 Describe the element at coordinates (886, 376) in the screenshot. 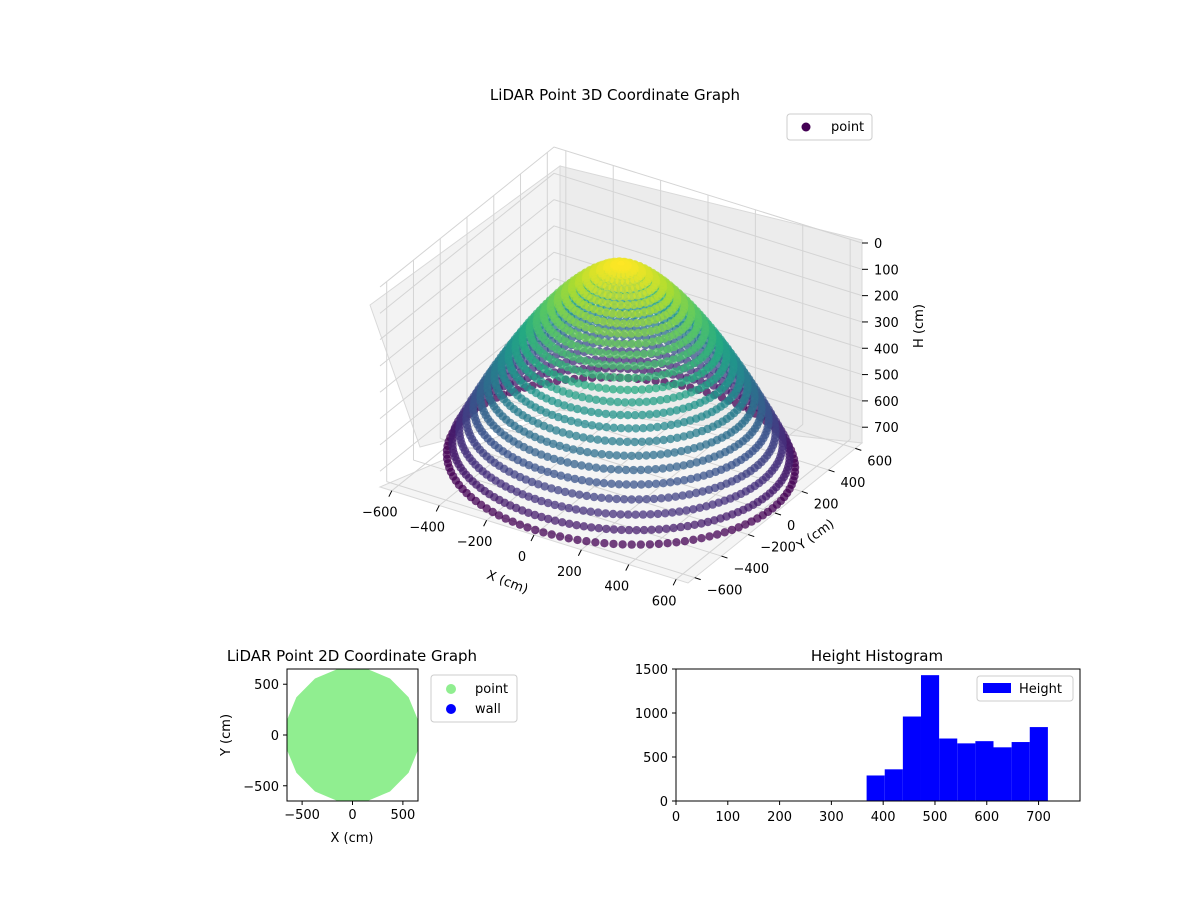

I see `z-tick-label: 500` at that location.